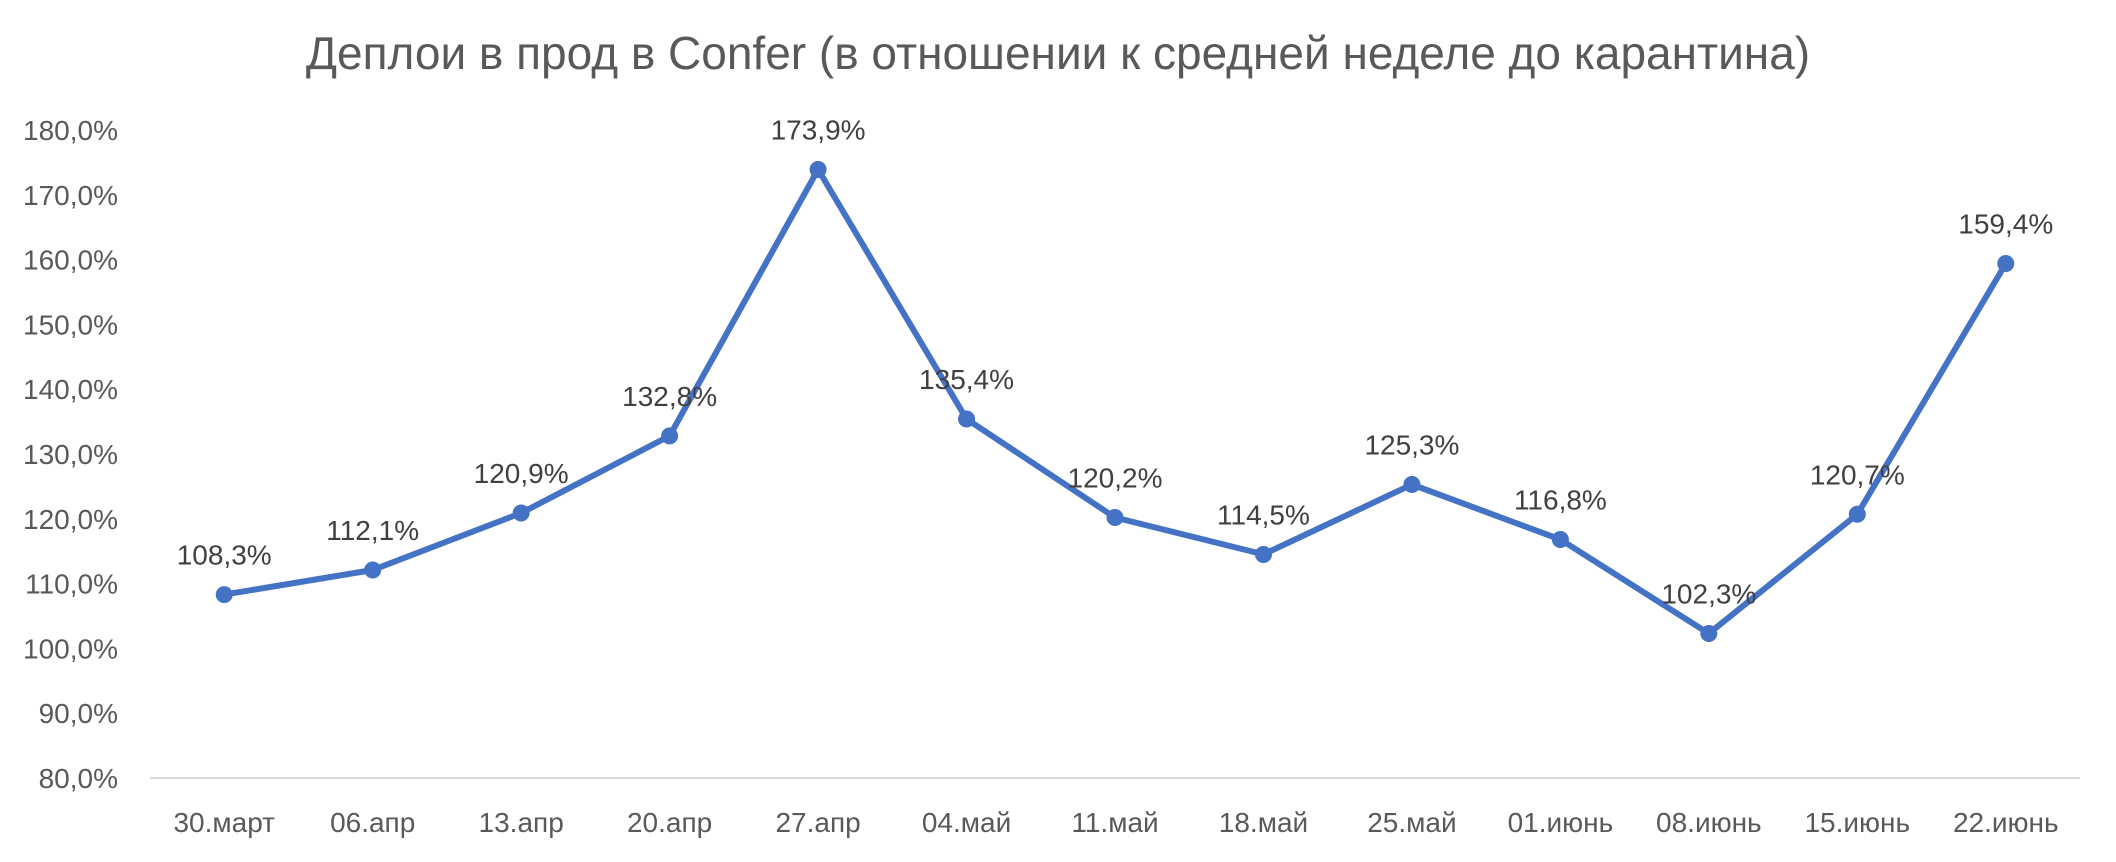  What do you see at coordinates (1561, 822) in the screenshot?
I see `x-tick-label: 01.июнь` at bounding box center [1561, 822].